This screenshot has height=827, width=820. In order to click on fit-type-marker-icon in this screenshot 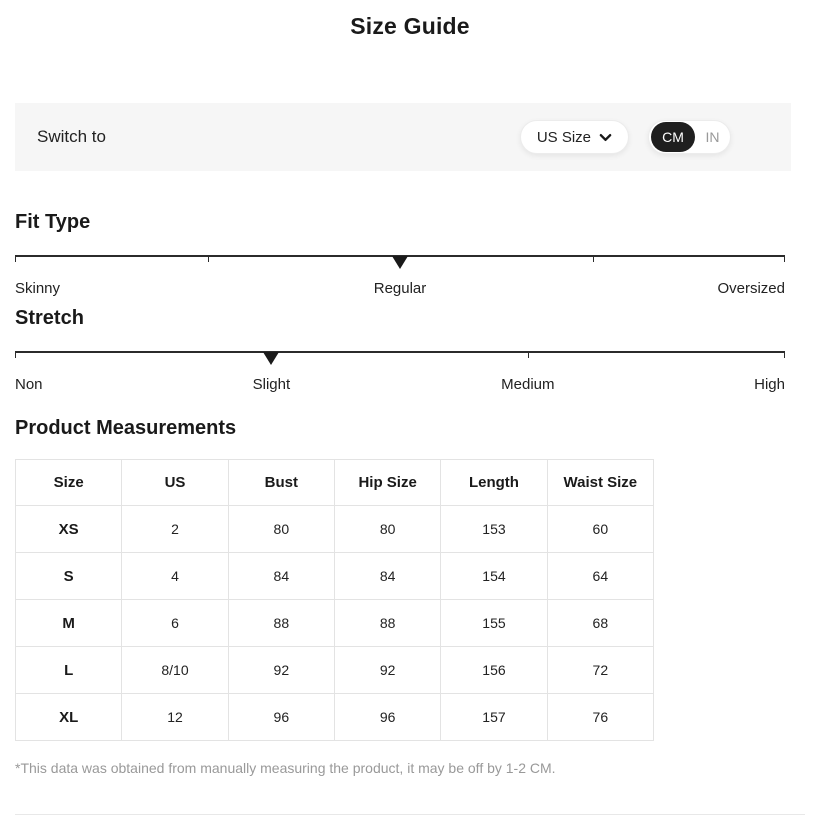, I will do `click(400, 262)`.